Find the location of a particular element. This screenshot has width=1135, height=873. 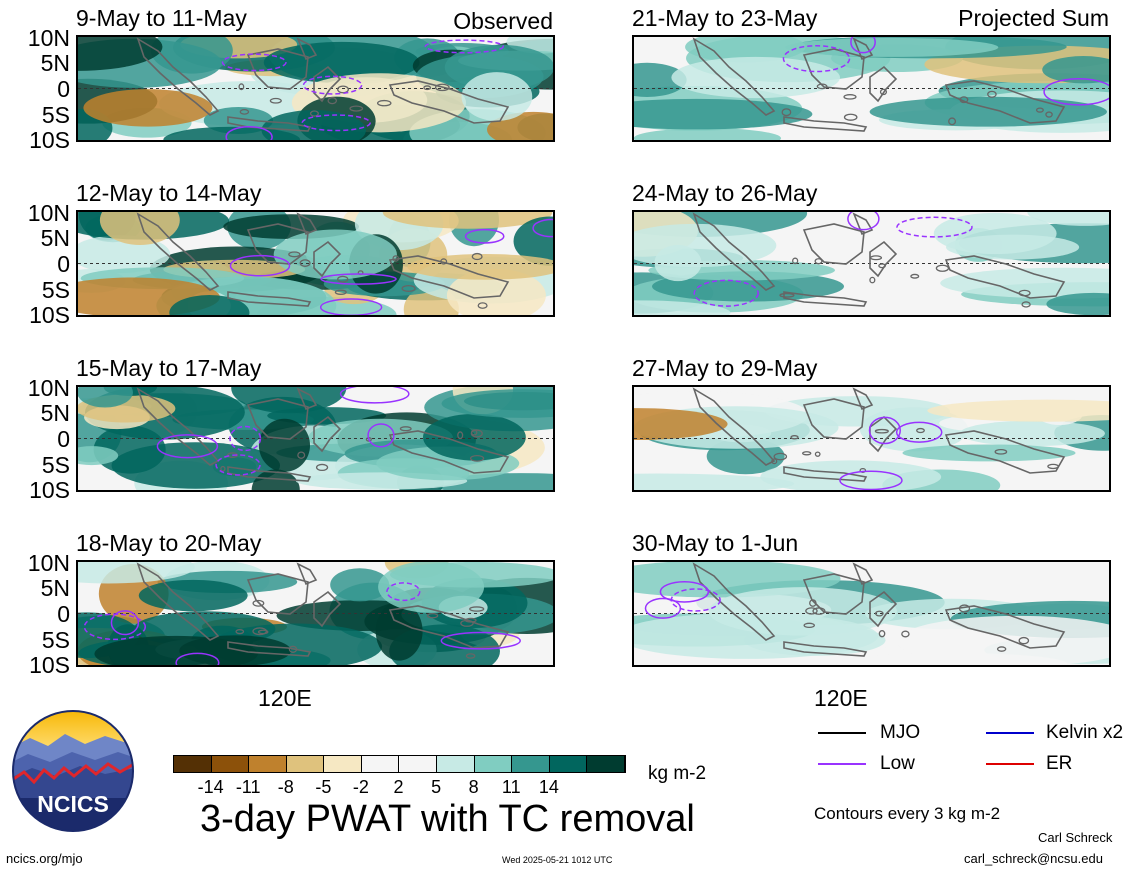

colorbar-ticks: -14 -11 -8 -5 -2 2 5 8 11 14 is located at coordinates (399, 789).